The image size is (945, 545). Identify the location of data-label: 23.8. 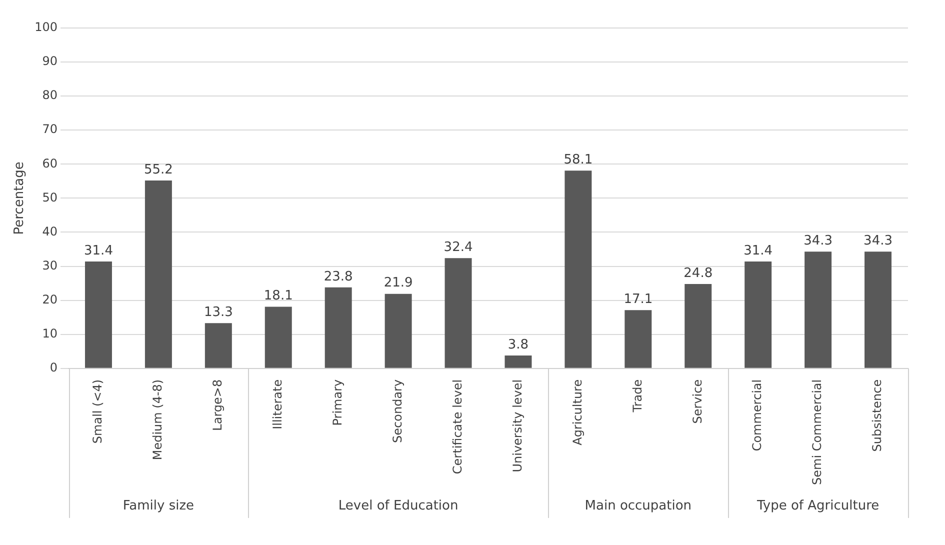
(338, 276).